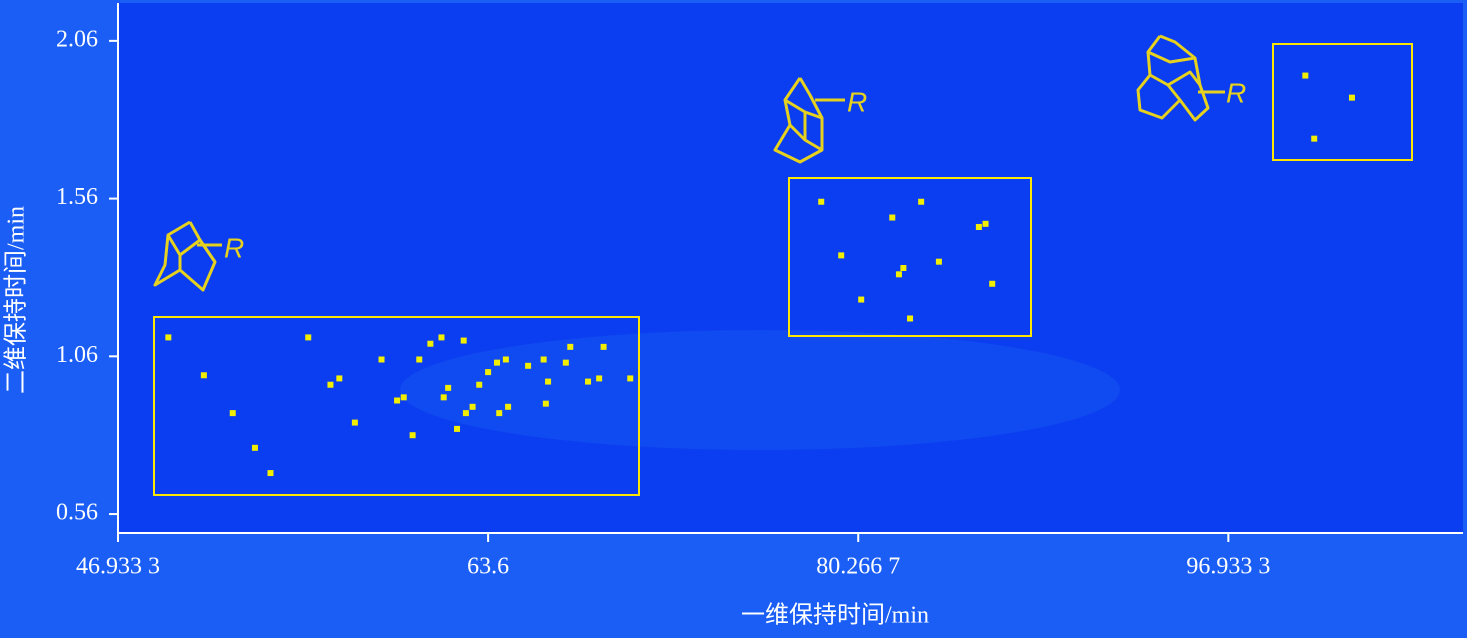  Describe the element at coordinates (835, 615) in the screenshot. I see `x-axis-title: 一维保持时间/min` at that location.